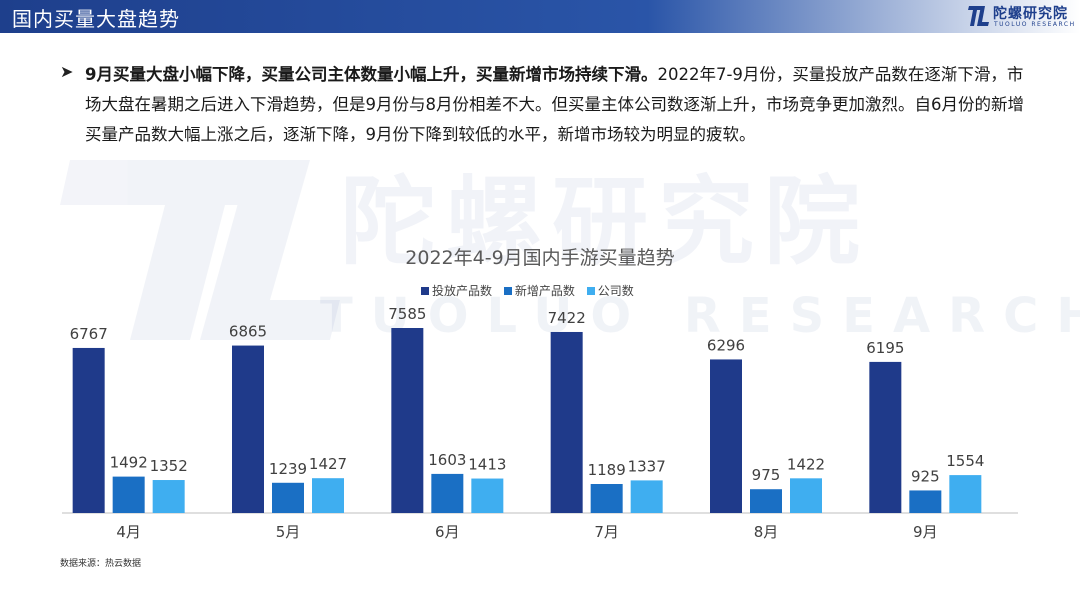 The image size is (1080, 605). What do you see at coordinates (615, 291) in the screenshot?
I see `legend-label-series3: 公司数` at bounding box center [615, 291].